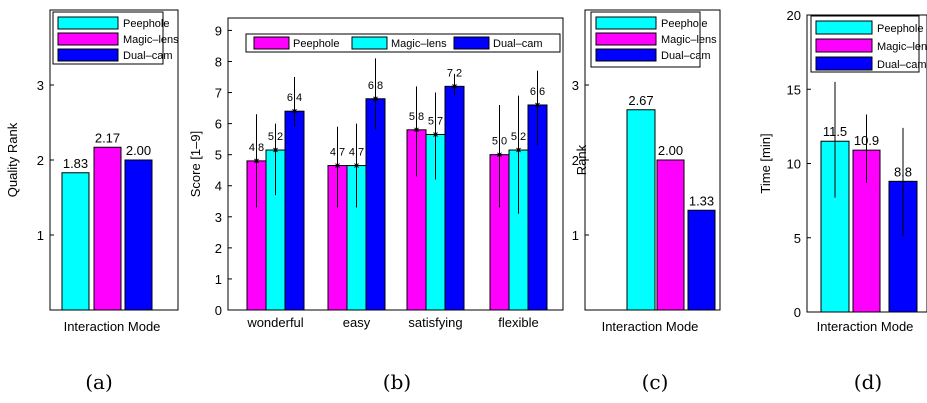 The image size is (927, 403). Describe the element at coordinates (397, 382) in the screenshot. I see `panel-b-caption: (b)` at that location.